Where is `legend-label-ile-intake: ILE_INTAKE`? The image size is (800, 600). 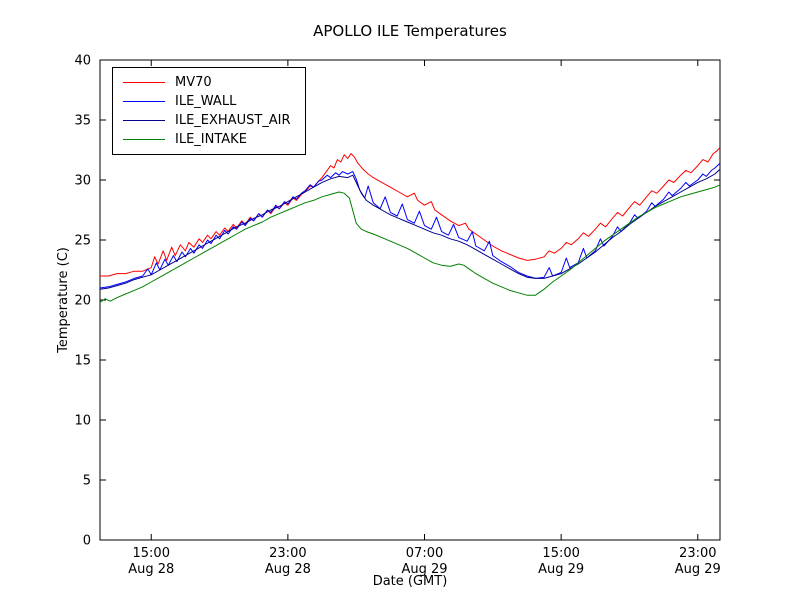 legend-label-ile-intake: ILE_INTAKE is located at coordinates (211, 139).